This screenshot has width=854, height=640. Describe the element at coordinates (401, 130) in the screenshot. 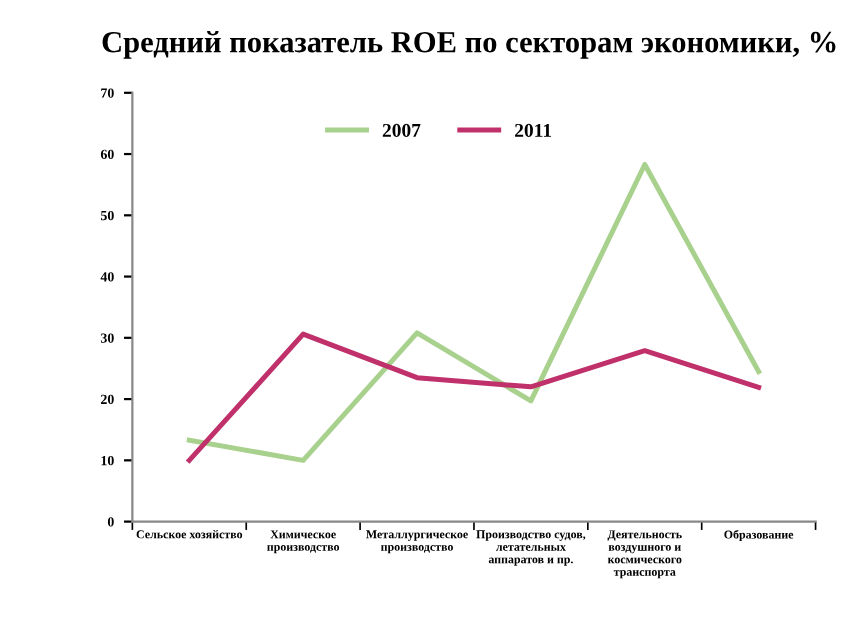

I see `legend-label: 2007` at that location.